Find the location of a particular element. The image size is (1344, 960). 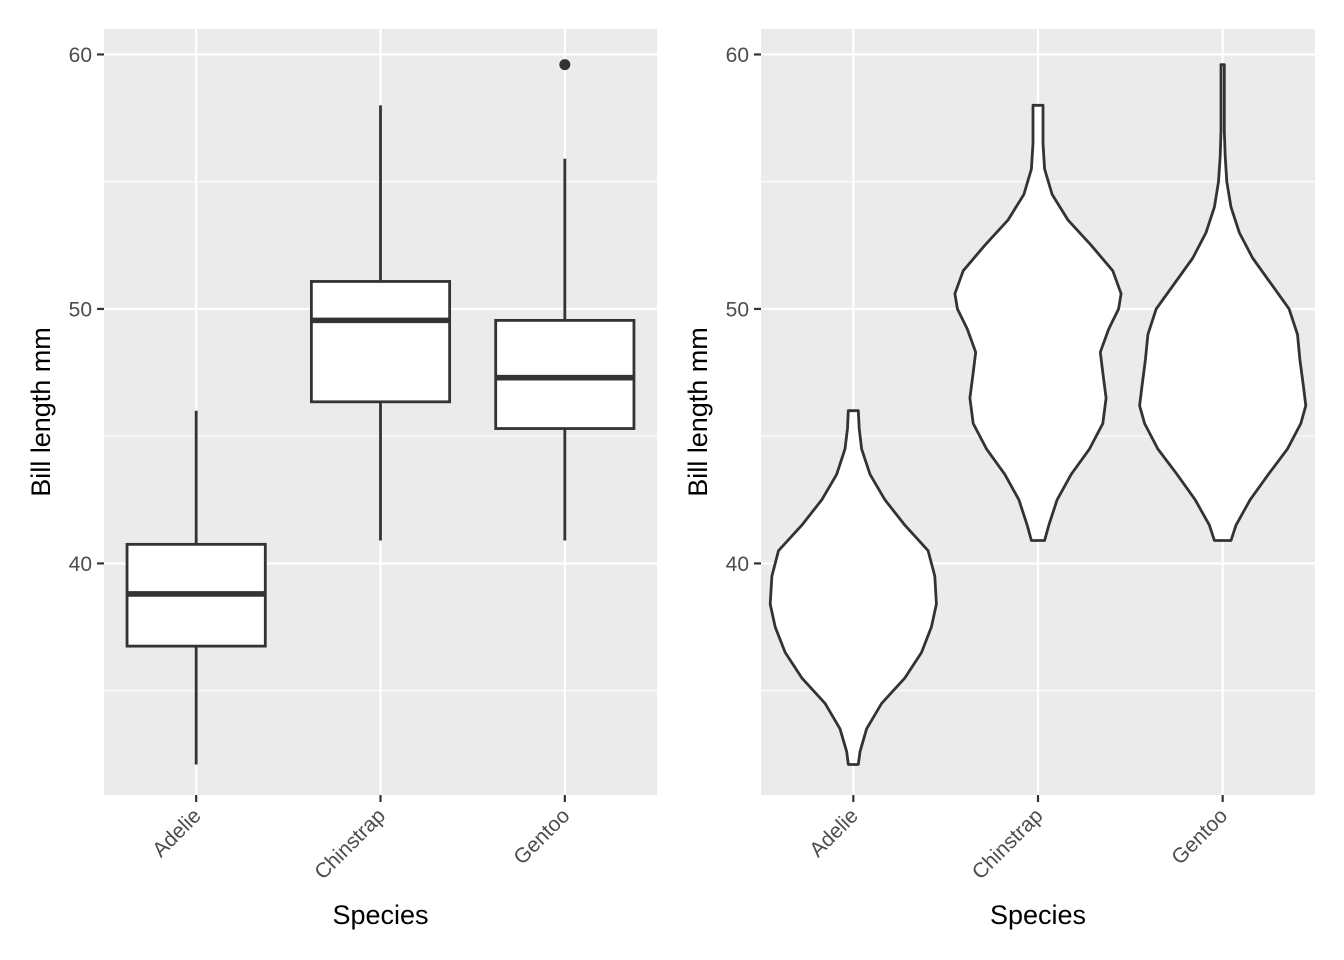

violin-chinstrap is located at coordinates (1038, 322).